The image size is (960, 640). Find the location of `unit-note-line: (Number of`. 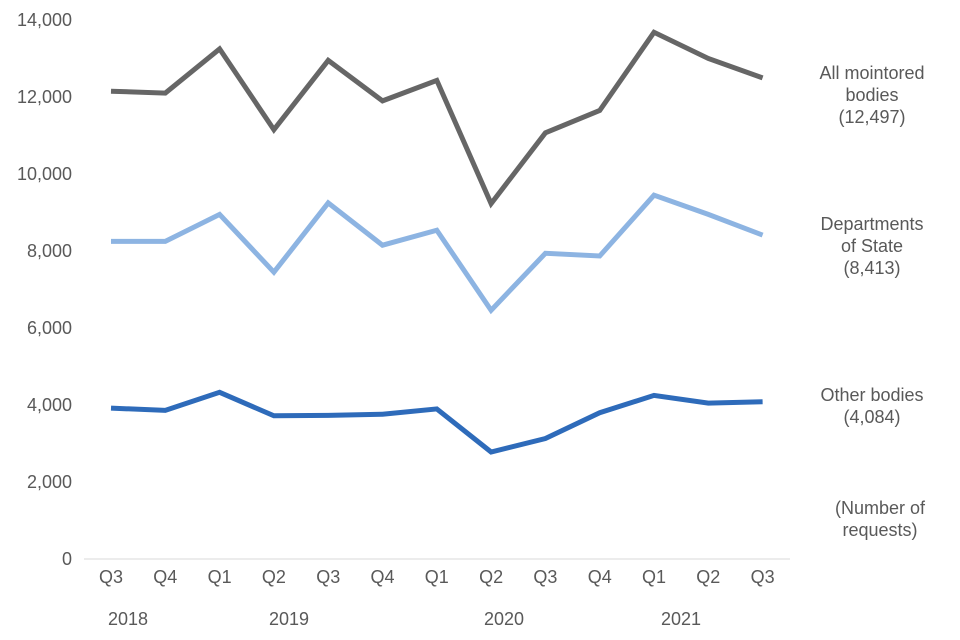

unit-note-line: (Number of is located at coordinates (880, 508).